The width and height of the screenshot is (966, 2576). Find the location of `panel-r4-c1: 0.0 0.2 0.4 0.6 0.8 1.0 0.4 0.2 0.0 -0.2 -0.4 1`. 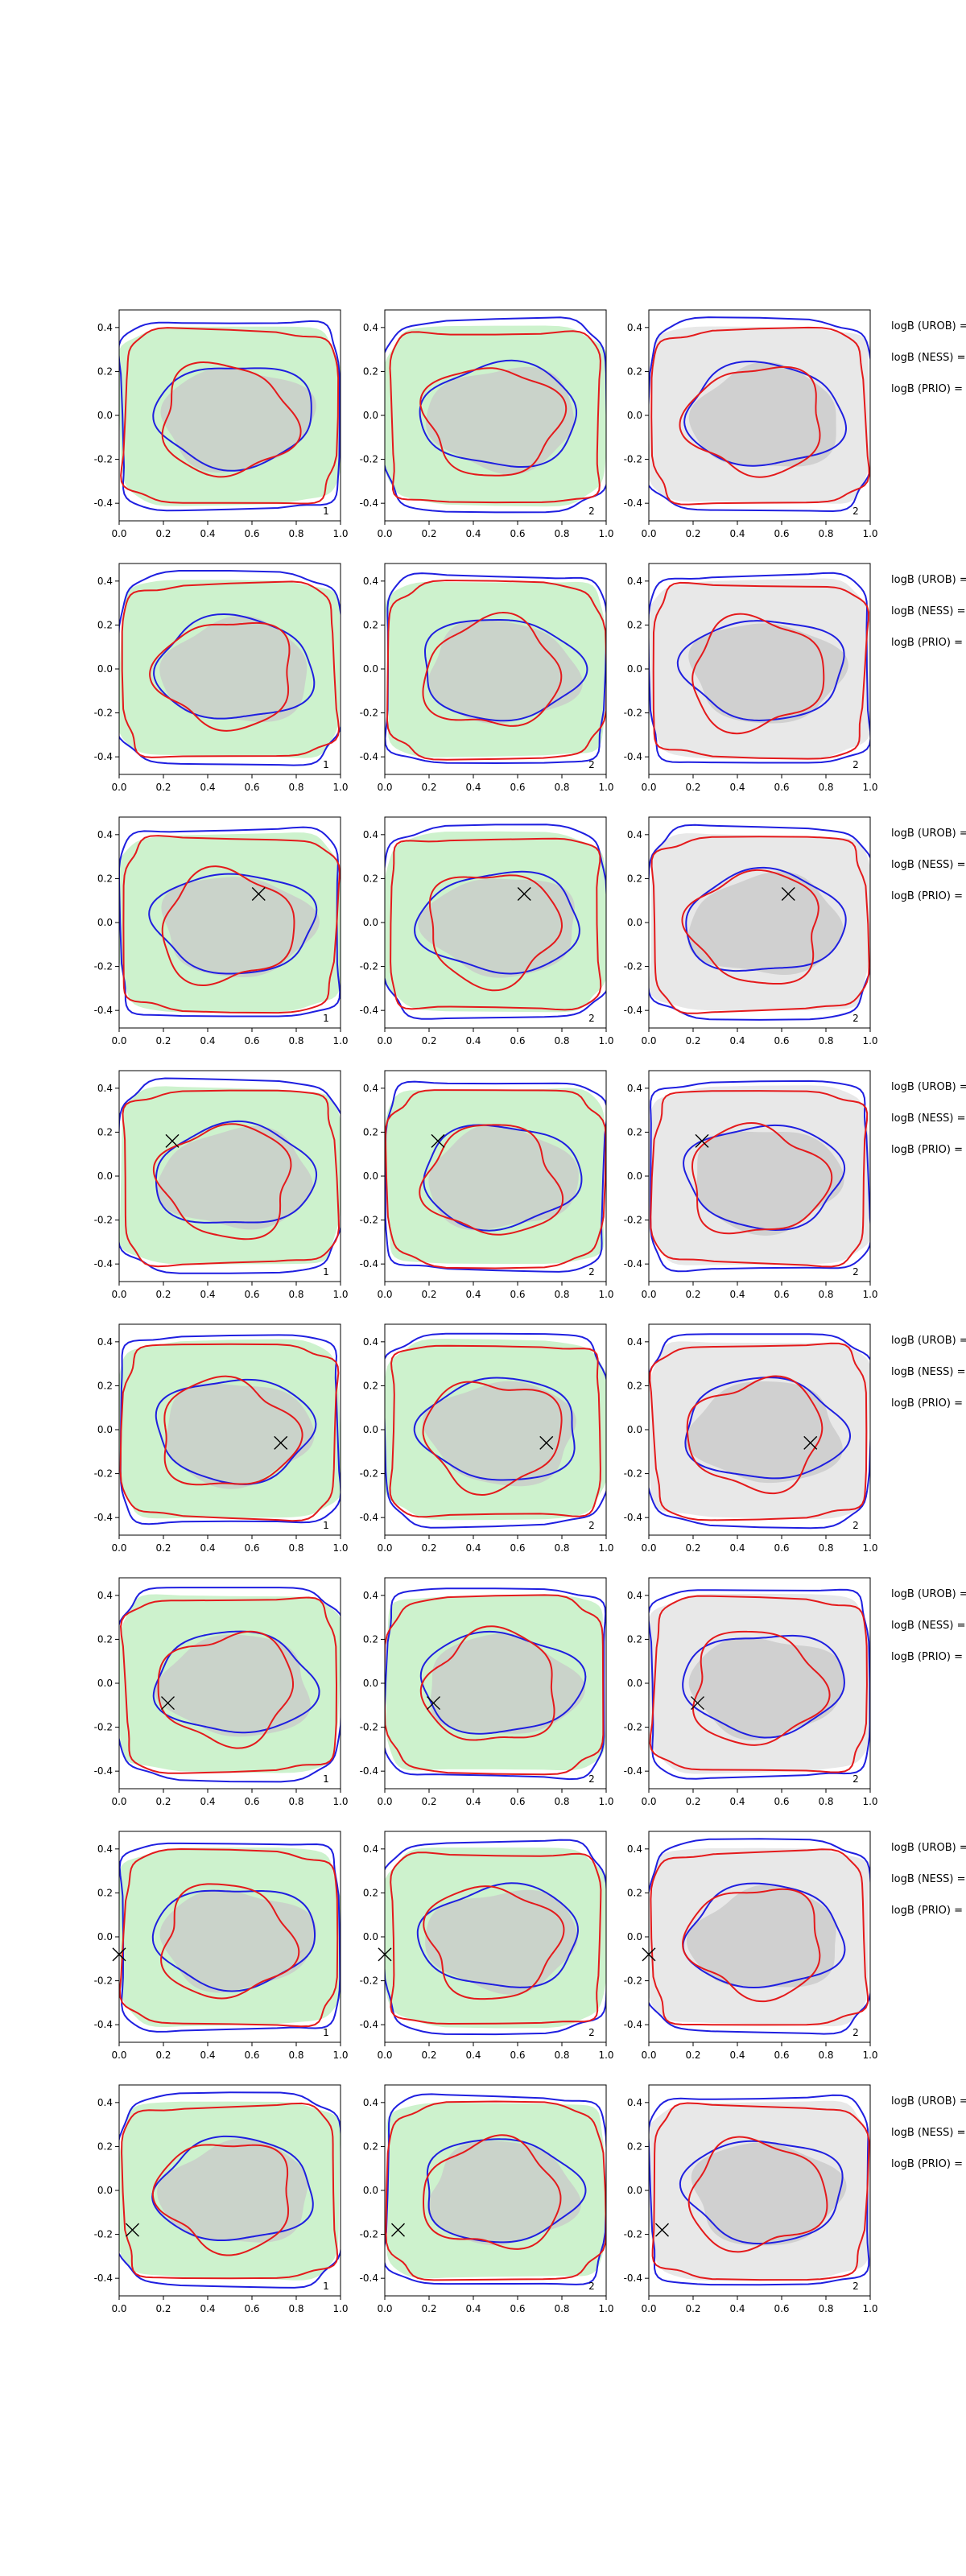

panel-r4-c1: 0.0 0.2 0.4 0.6 0.8 1.0 0.4 0.2 0.0 -0.2 -0.4 1 is located at coordinates (221, 1185).